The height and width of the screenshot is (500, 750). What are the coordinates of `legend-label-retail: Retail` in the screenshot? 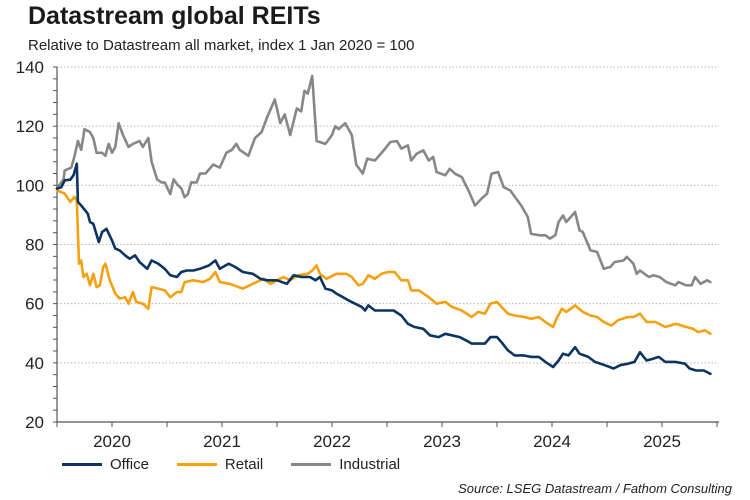 It's located at (244, 464).